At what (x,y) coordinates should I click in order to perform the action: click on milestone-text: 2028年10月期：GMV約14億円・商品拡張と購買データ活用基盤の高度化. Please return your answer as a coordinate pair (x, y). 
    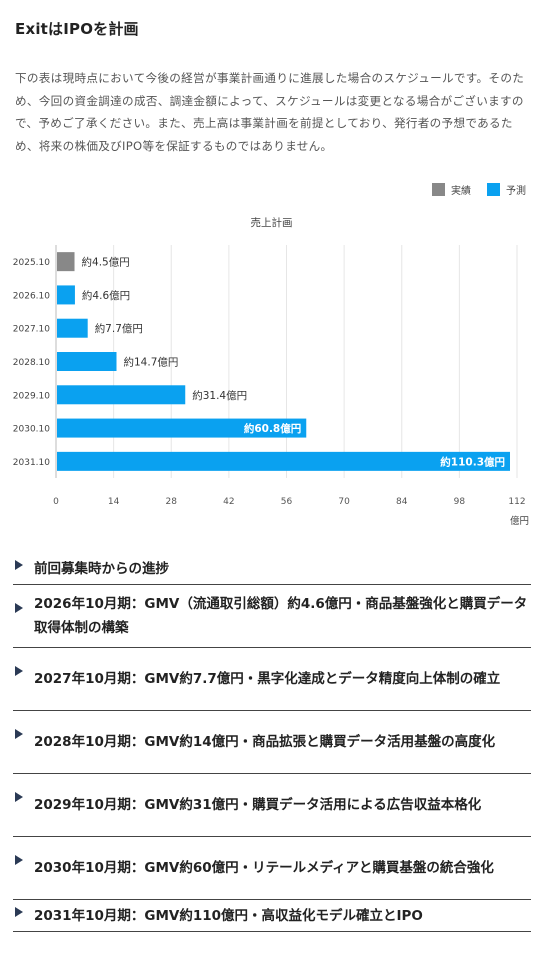
    Looking at the image, I should click on (265, 742).